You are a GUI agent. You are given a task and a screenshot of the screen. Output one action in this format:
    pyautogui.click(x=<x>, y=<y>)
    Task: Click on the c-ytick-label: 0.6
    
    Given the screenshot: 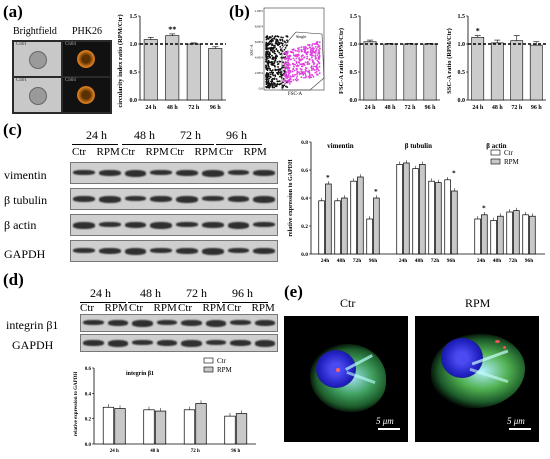 What is the action you would take?
    pyautogui.click(x=304, y=171)
    